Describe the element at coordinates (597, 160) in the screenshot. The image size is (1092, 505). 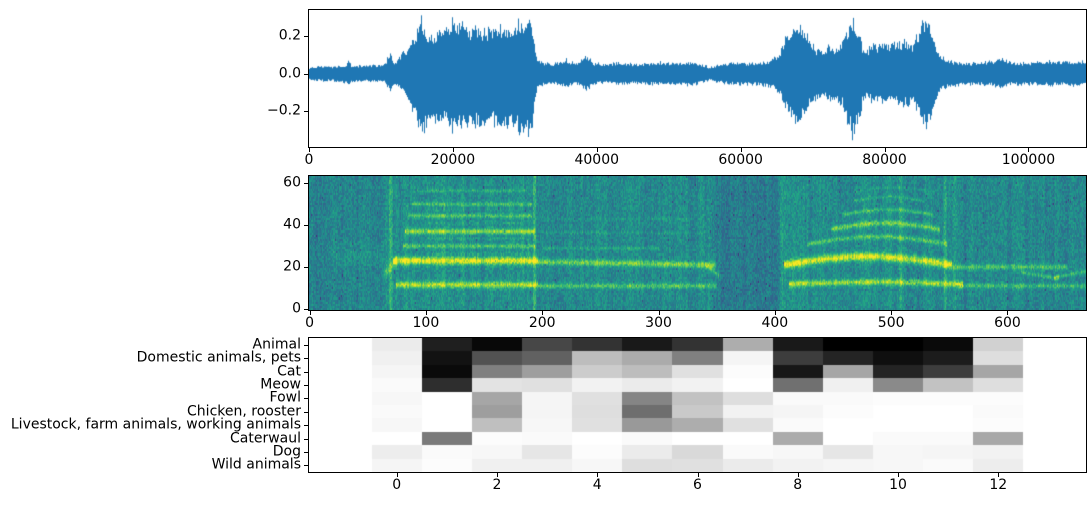
I see `x-tick-label: 40000` at that location.